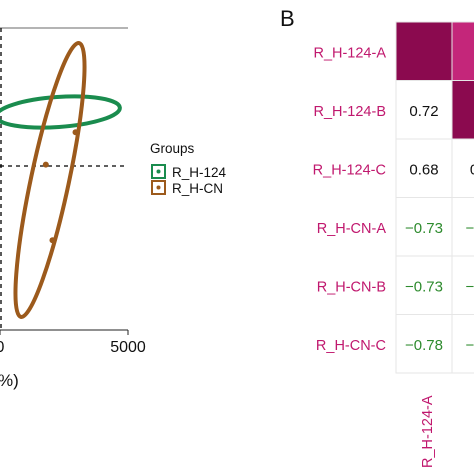 This screenshot has width=474, height=474. I want to click on heat-cell-label: 0.72, so click(423, 111).